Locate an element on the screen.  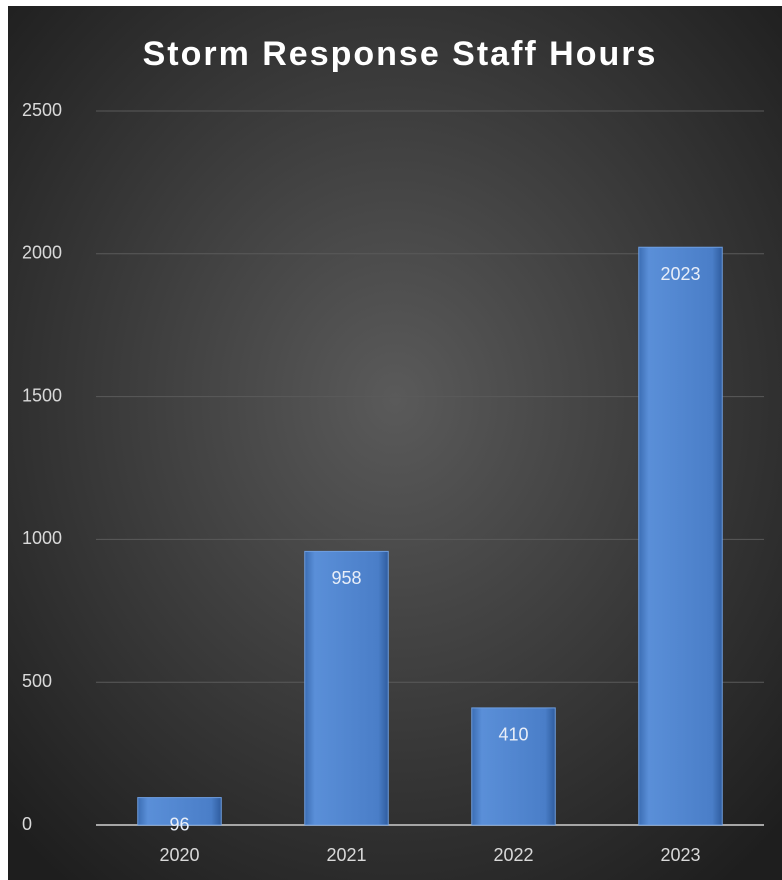
y-tick-label: 500 is located at coordinates (37, 681).